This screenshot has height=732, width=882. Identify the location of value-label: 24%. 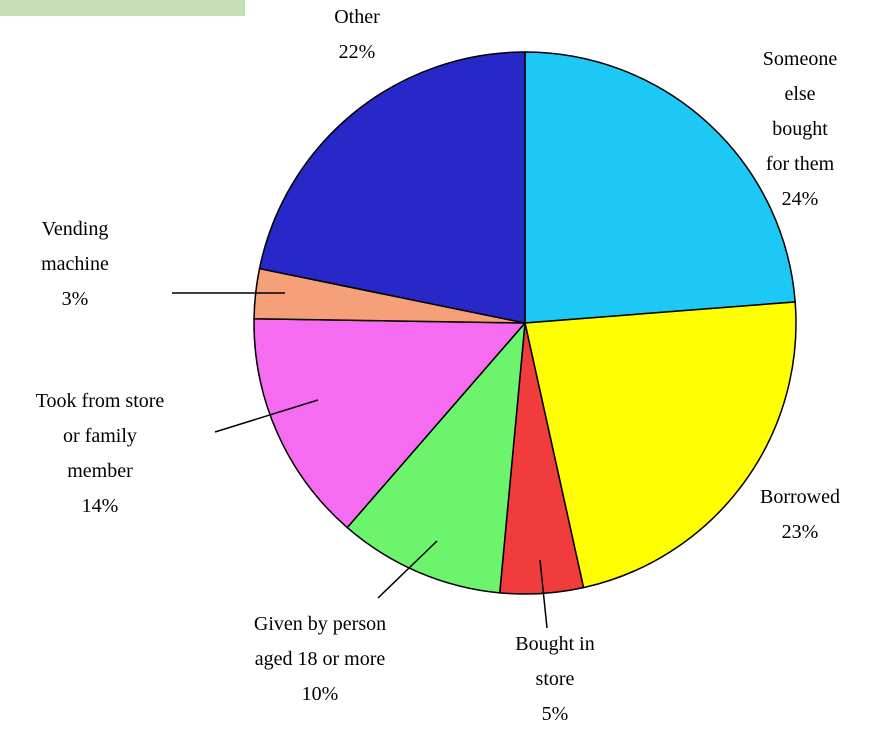
(800, 199).